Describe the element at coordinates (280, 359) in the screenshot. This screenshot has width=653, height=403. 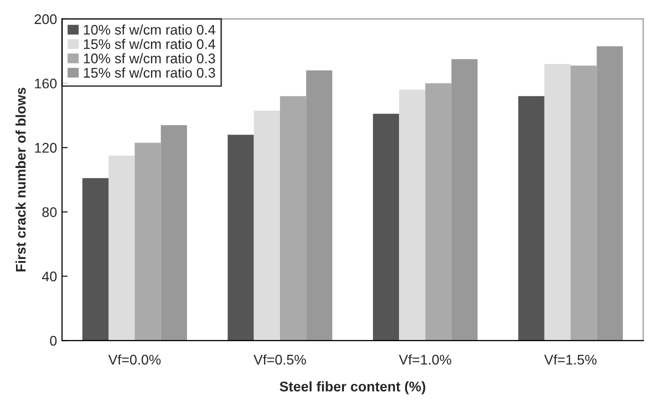
I see `x-tick-label: Vf=0.5%` at that location.